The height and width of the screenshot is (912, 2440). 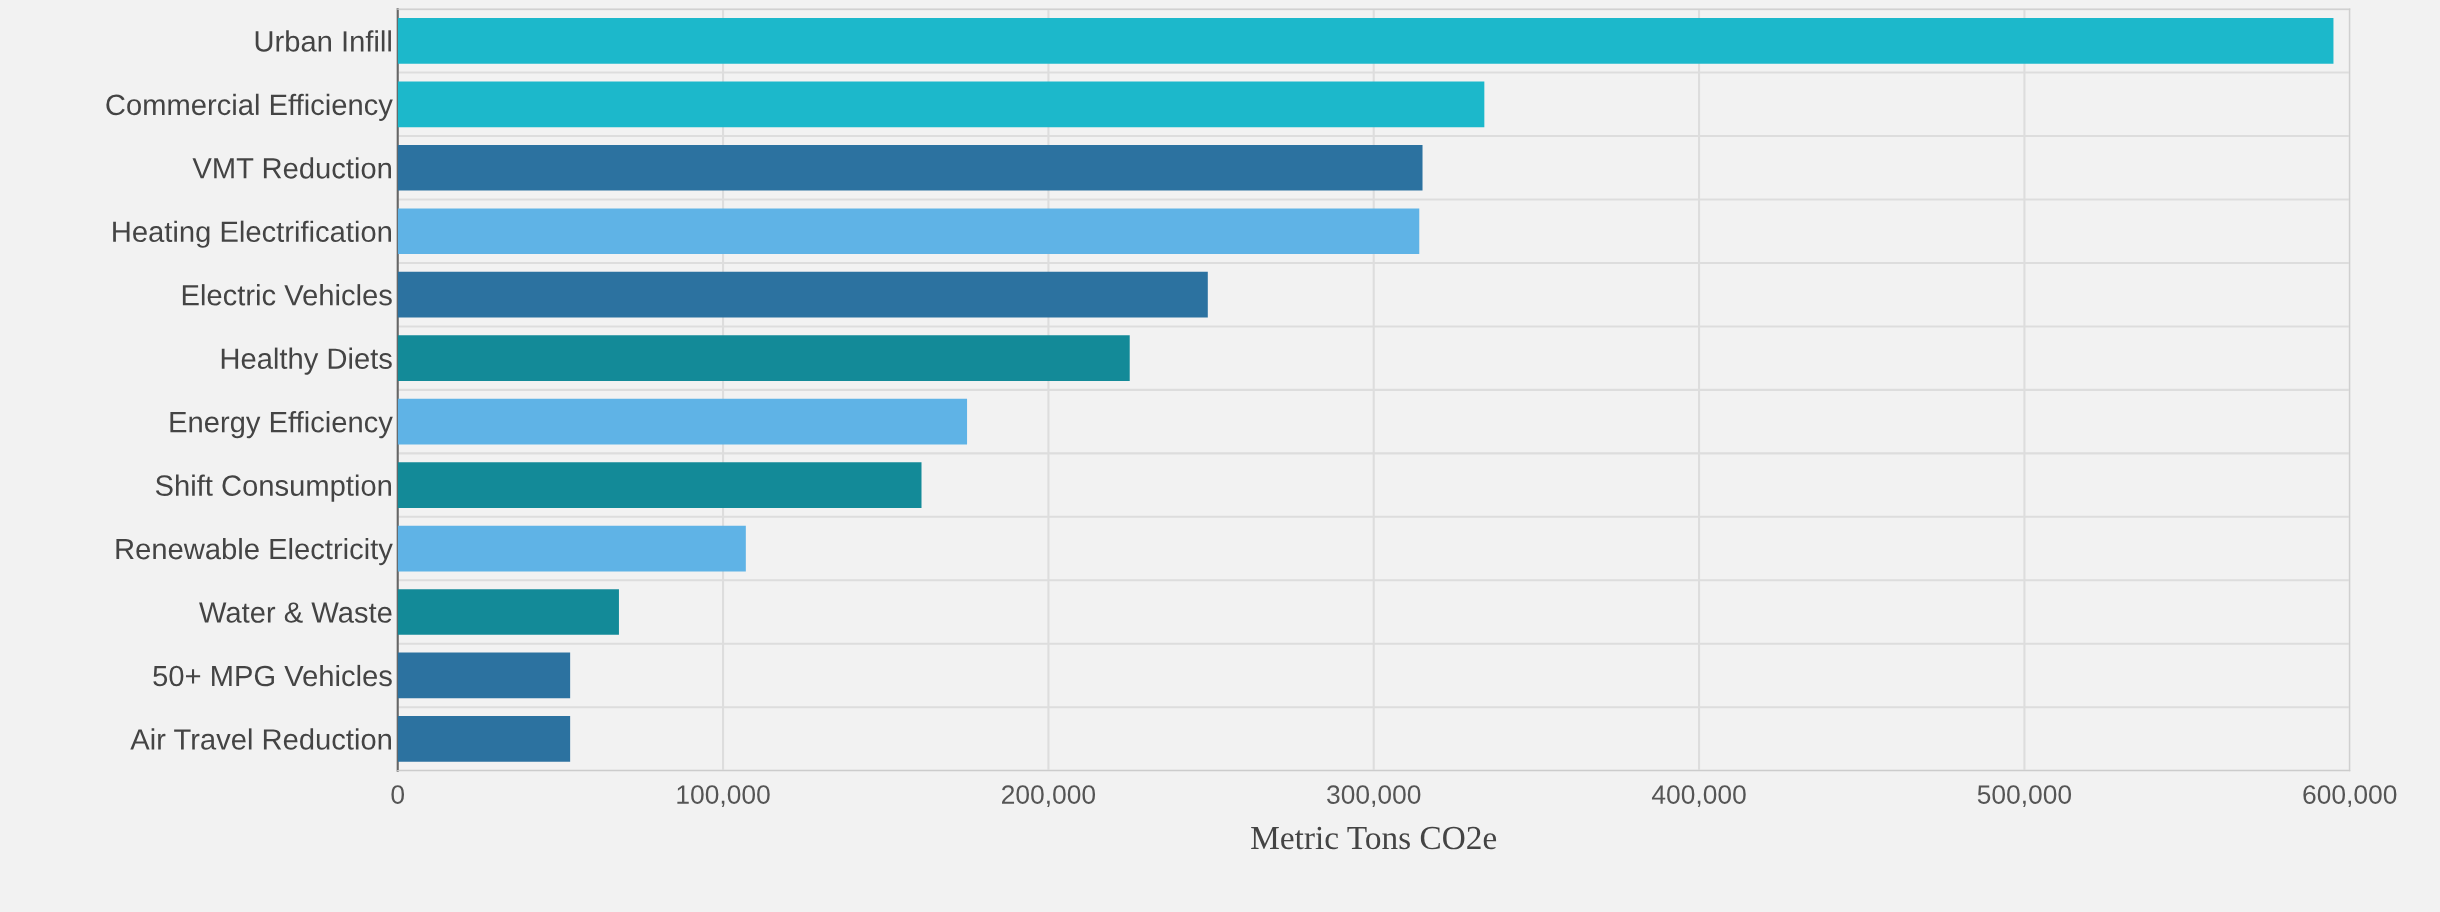 What do you see at coordinates (1698, 796) in the screenshot?
I see `x-tick-label: 400,000` at bounding box center [1698, 796].